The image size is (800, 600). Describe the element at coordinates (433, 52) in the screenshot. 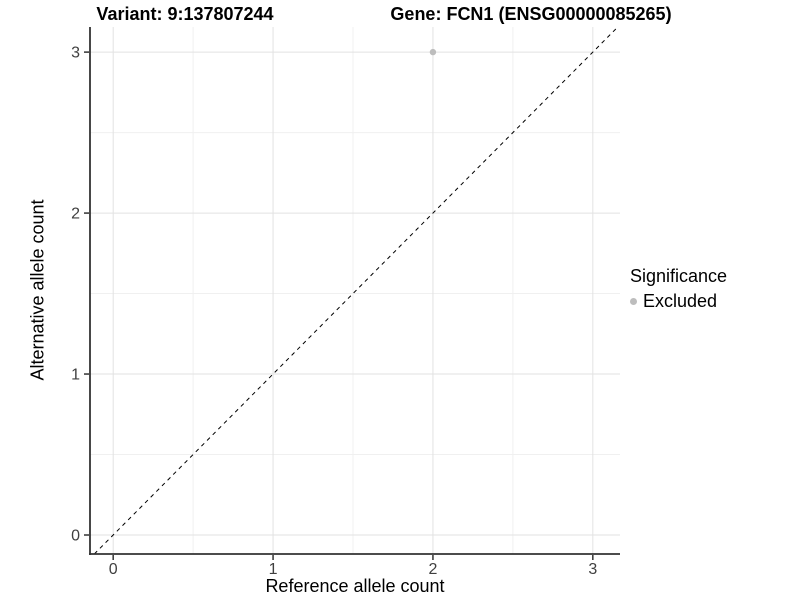

I see `data-point` at that location.